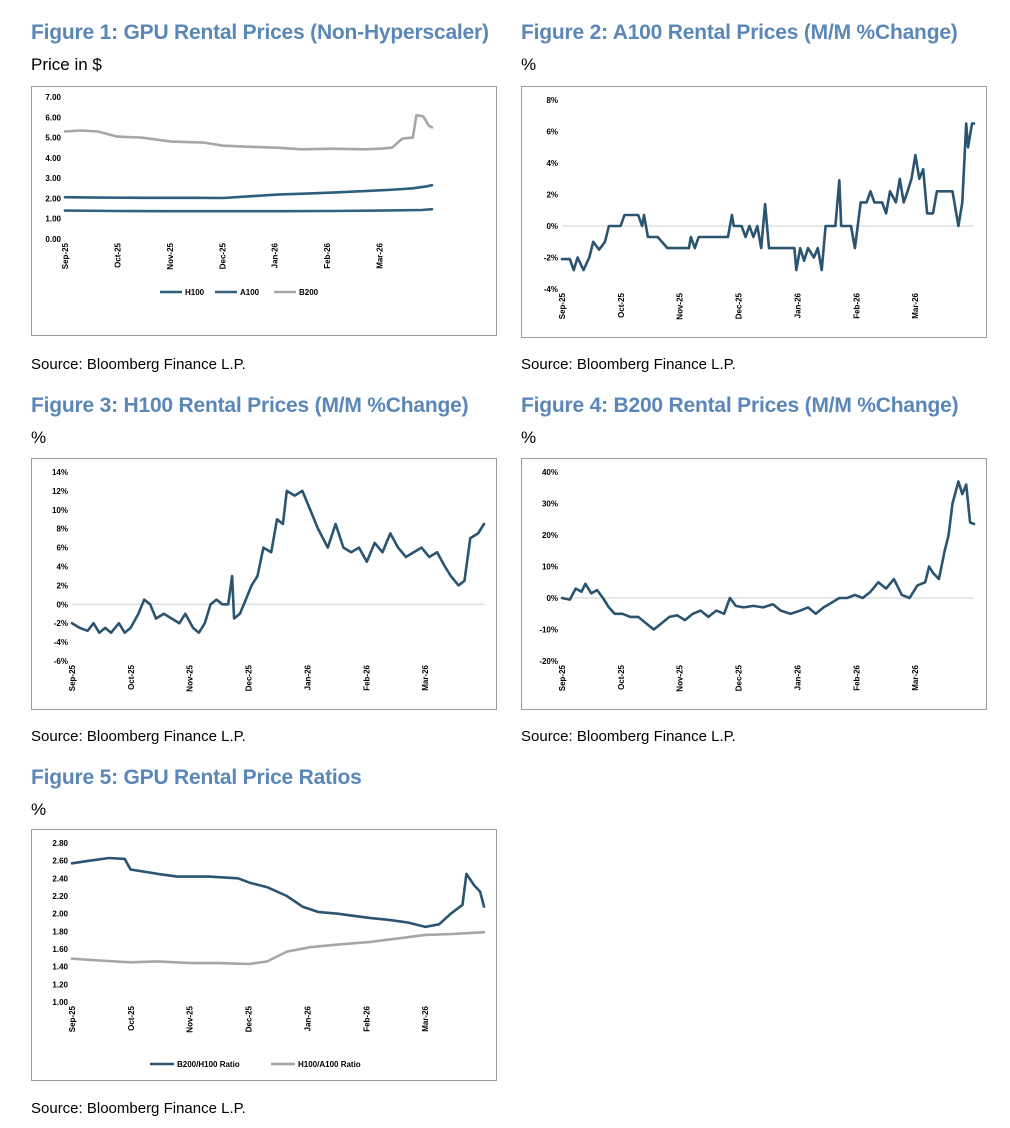 This screenshot has width=1010, height=1128. I want to click on y-tick-label: 2.20, so click(60, 896).